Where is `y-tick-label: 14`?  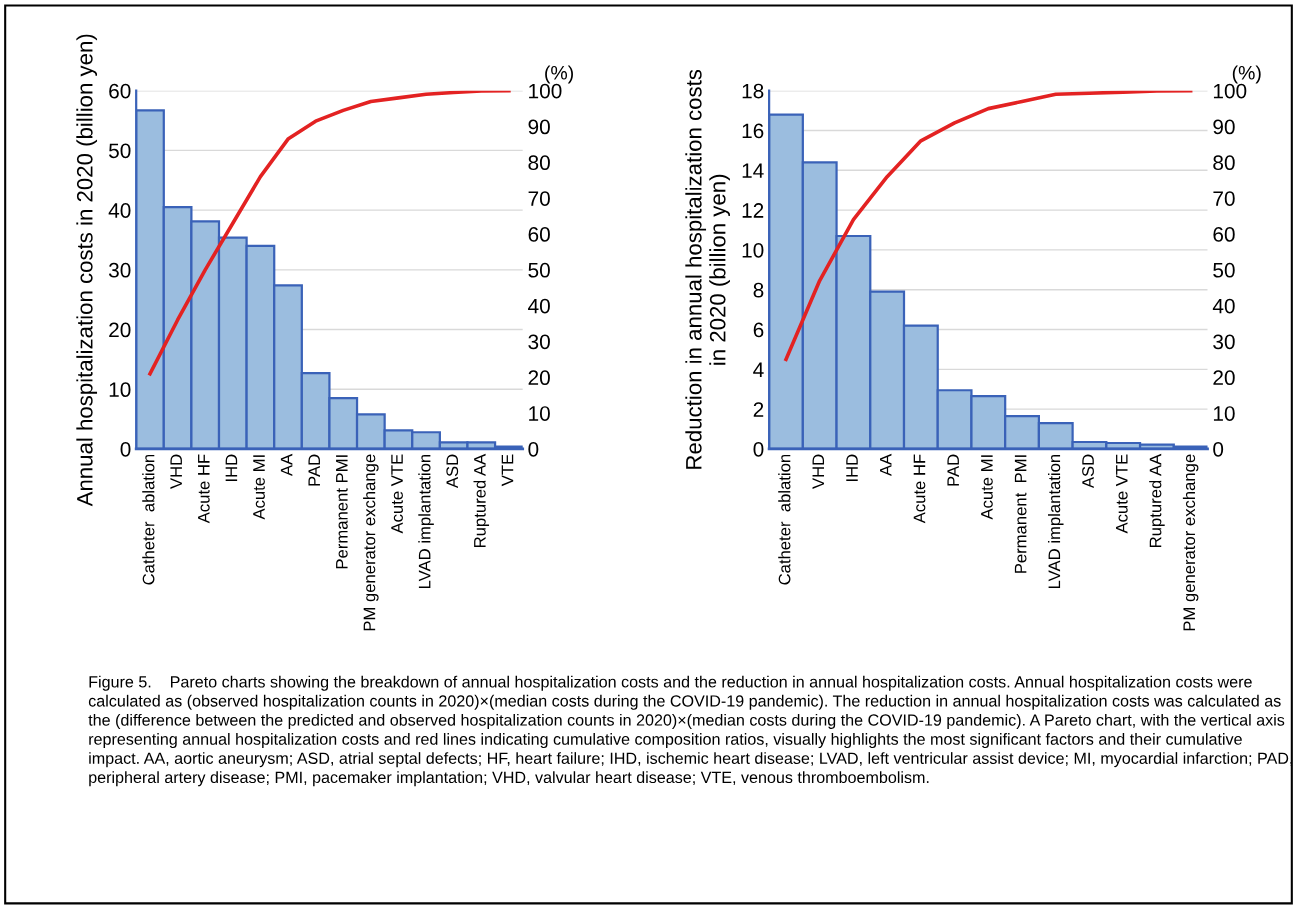 y-tick-label: 14 is located at coordinates (753, 170).